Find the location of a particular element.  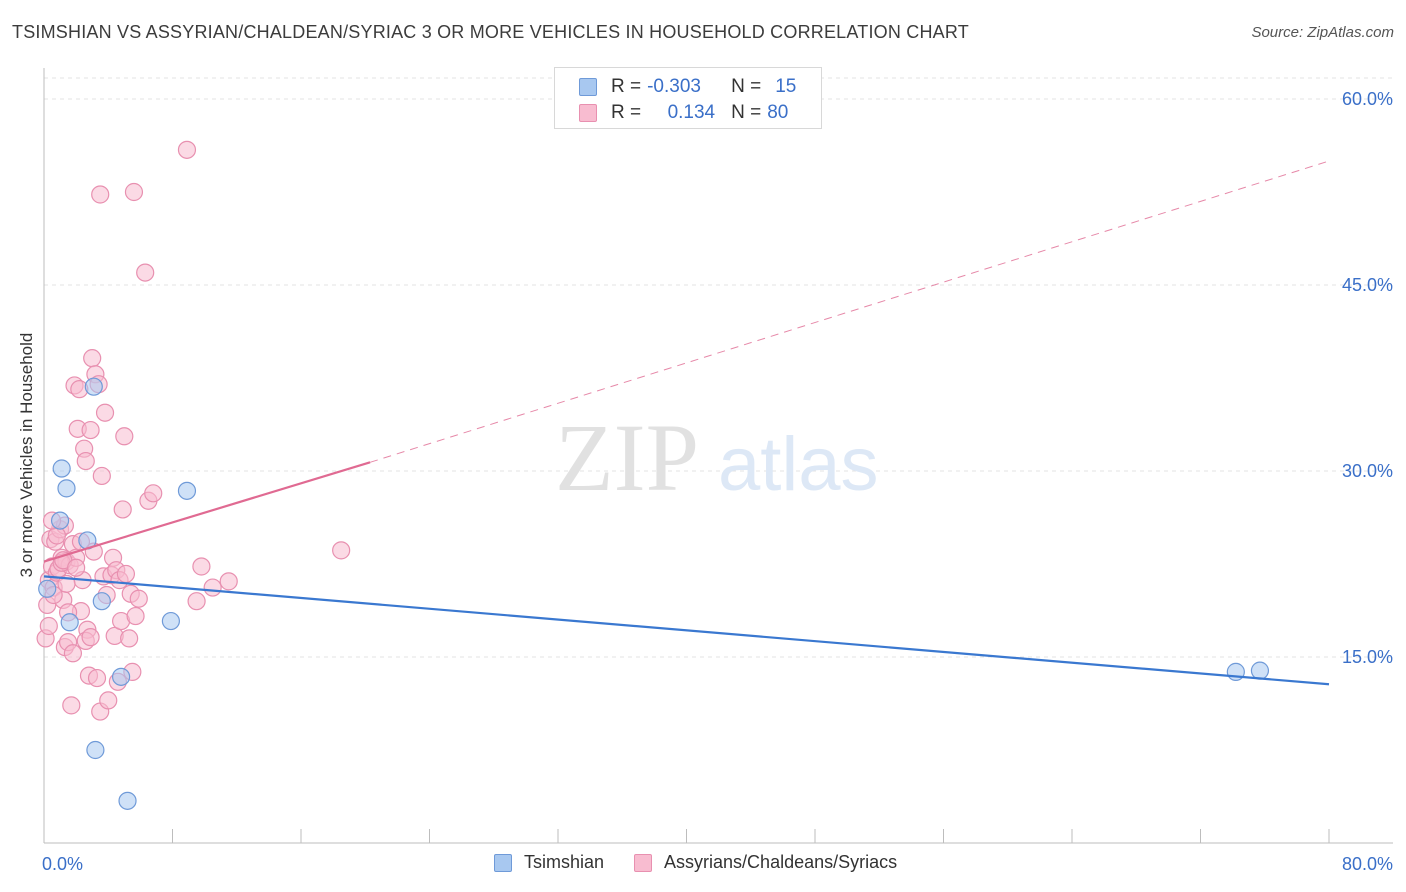

n-value-assyrian: 80 is located at coordinates (778, 112).